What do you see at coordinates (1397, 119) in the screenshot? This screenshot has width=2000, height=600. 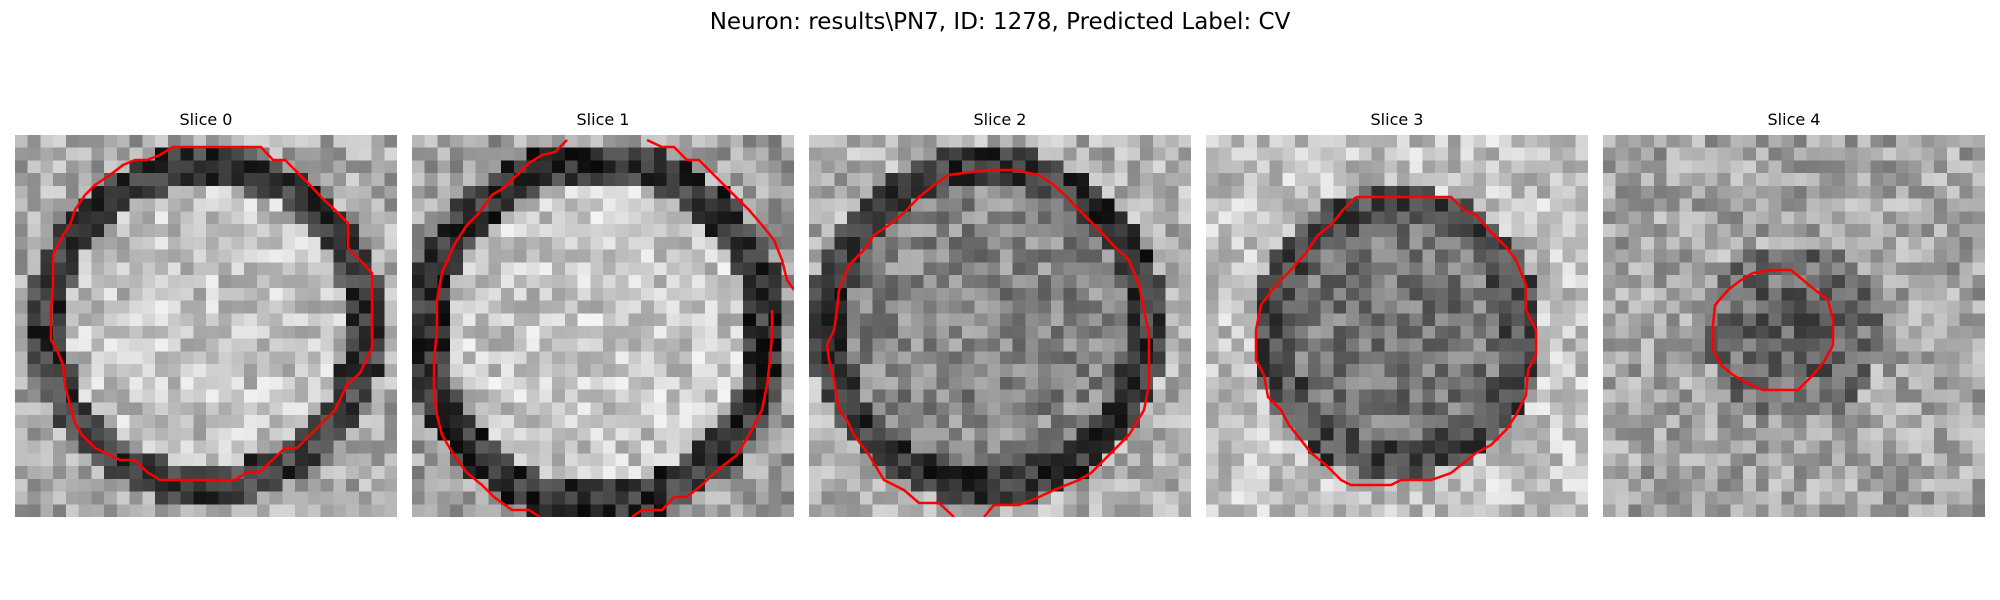 I see `slice-title: Slice 3` at bounding box center [1397, 119].